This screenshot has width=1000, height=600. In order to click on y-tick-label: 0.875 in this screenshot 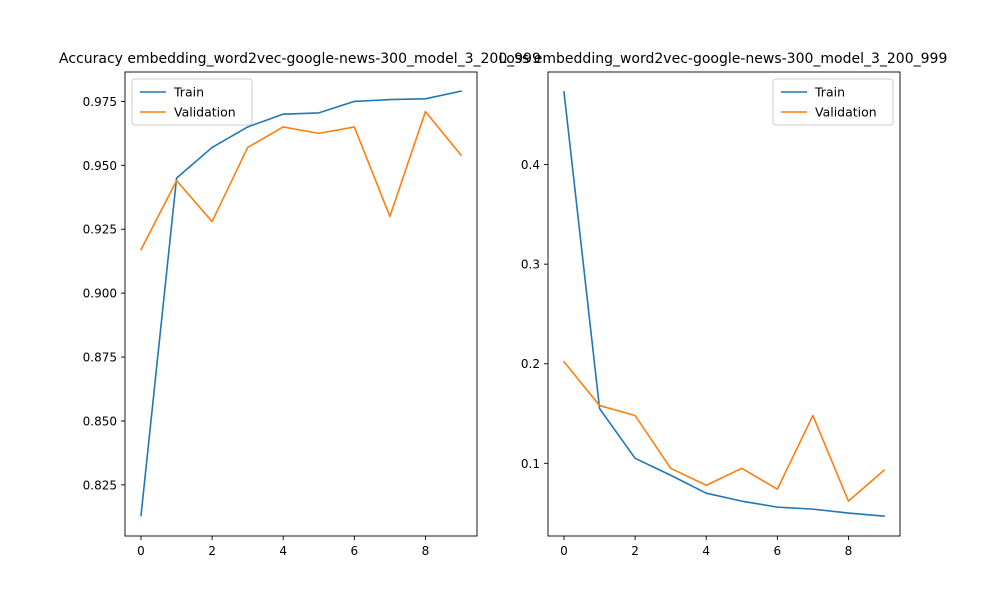, I will do `click(100, 358)`.